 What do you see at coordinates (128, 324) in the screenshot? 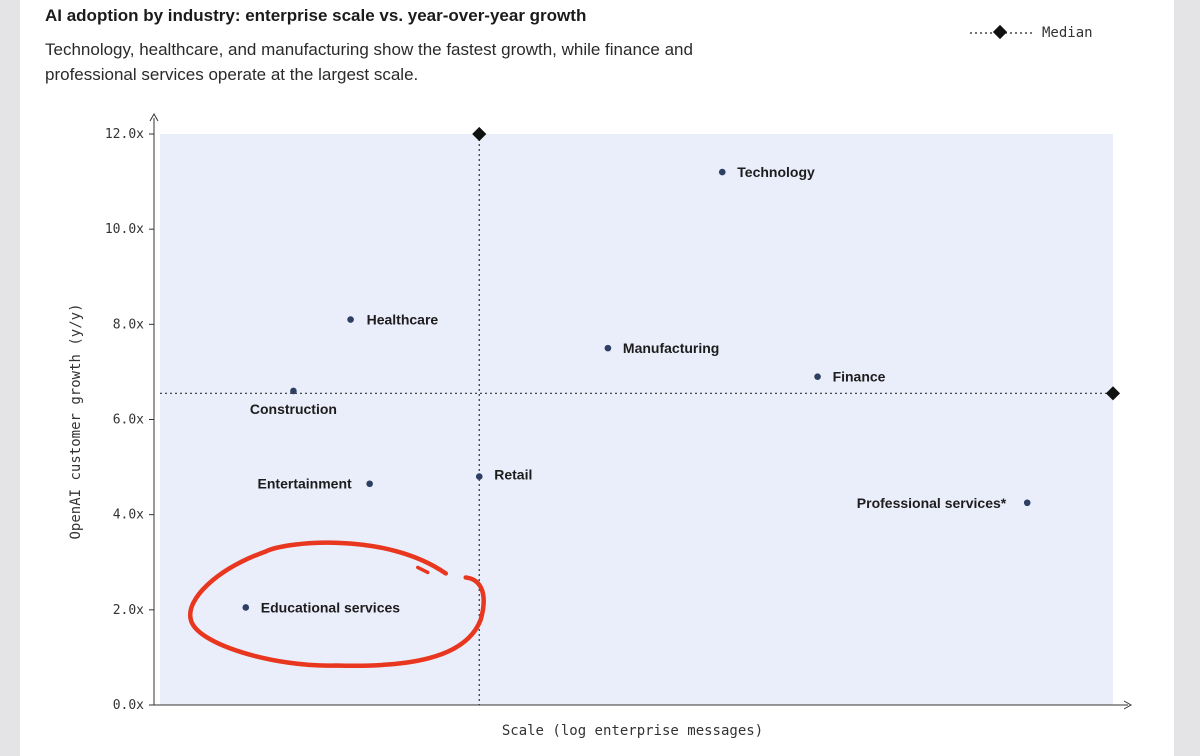
I see `y-tick-label: 8.0x` at bounding box center [128, 324].